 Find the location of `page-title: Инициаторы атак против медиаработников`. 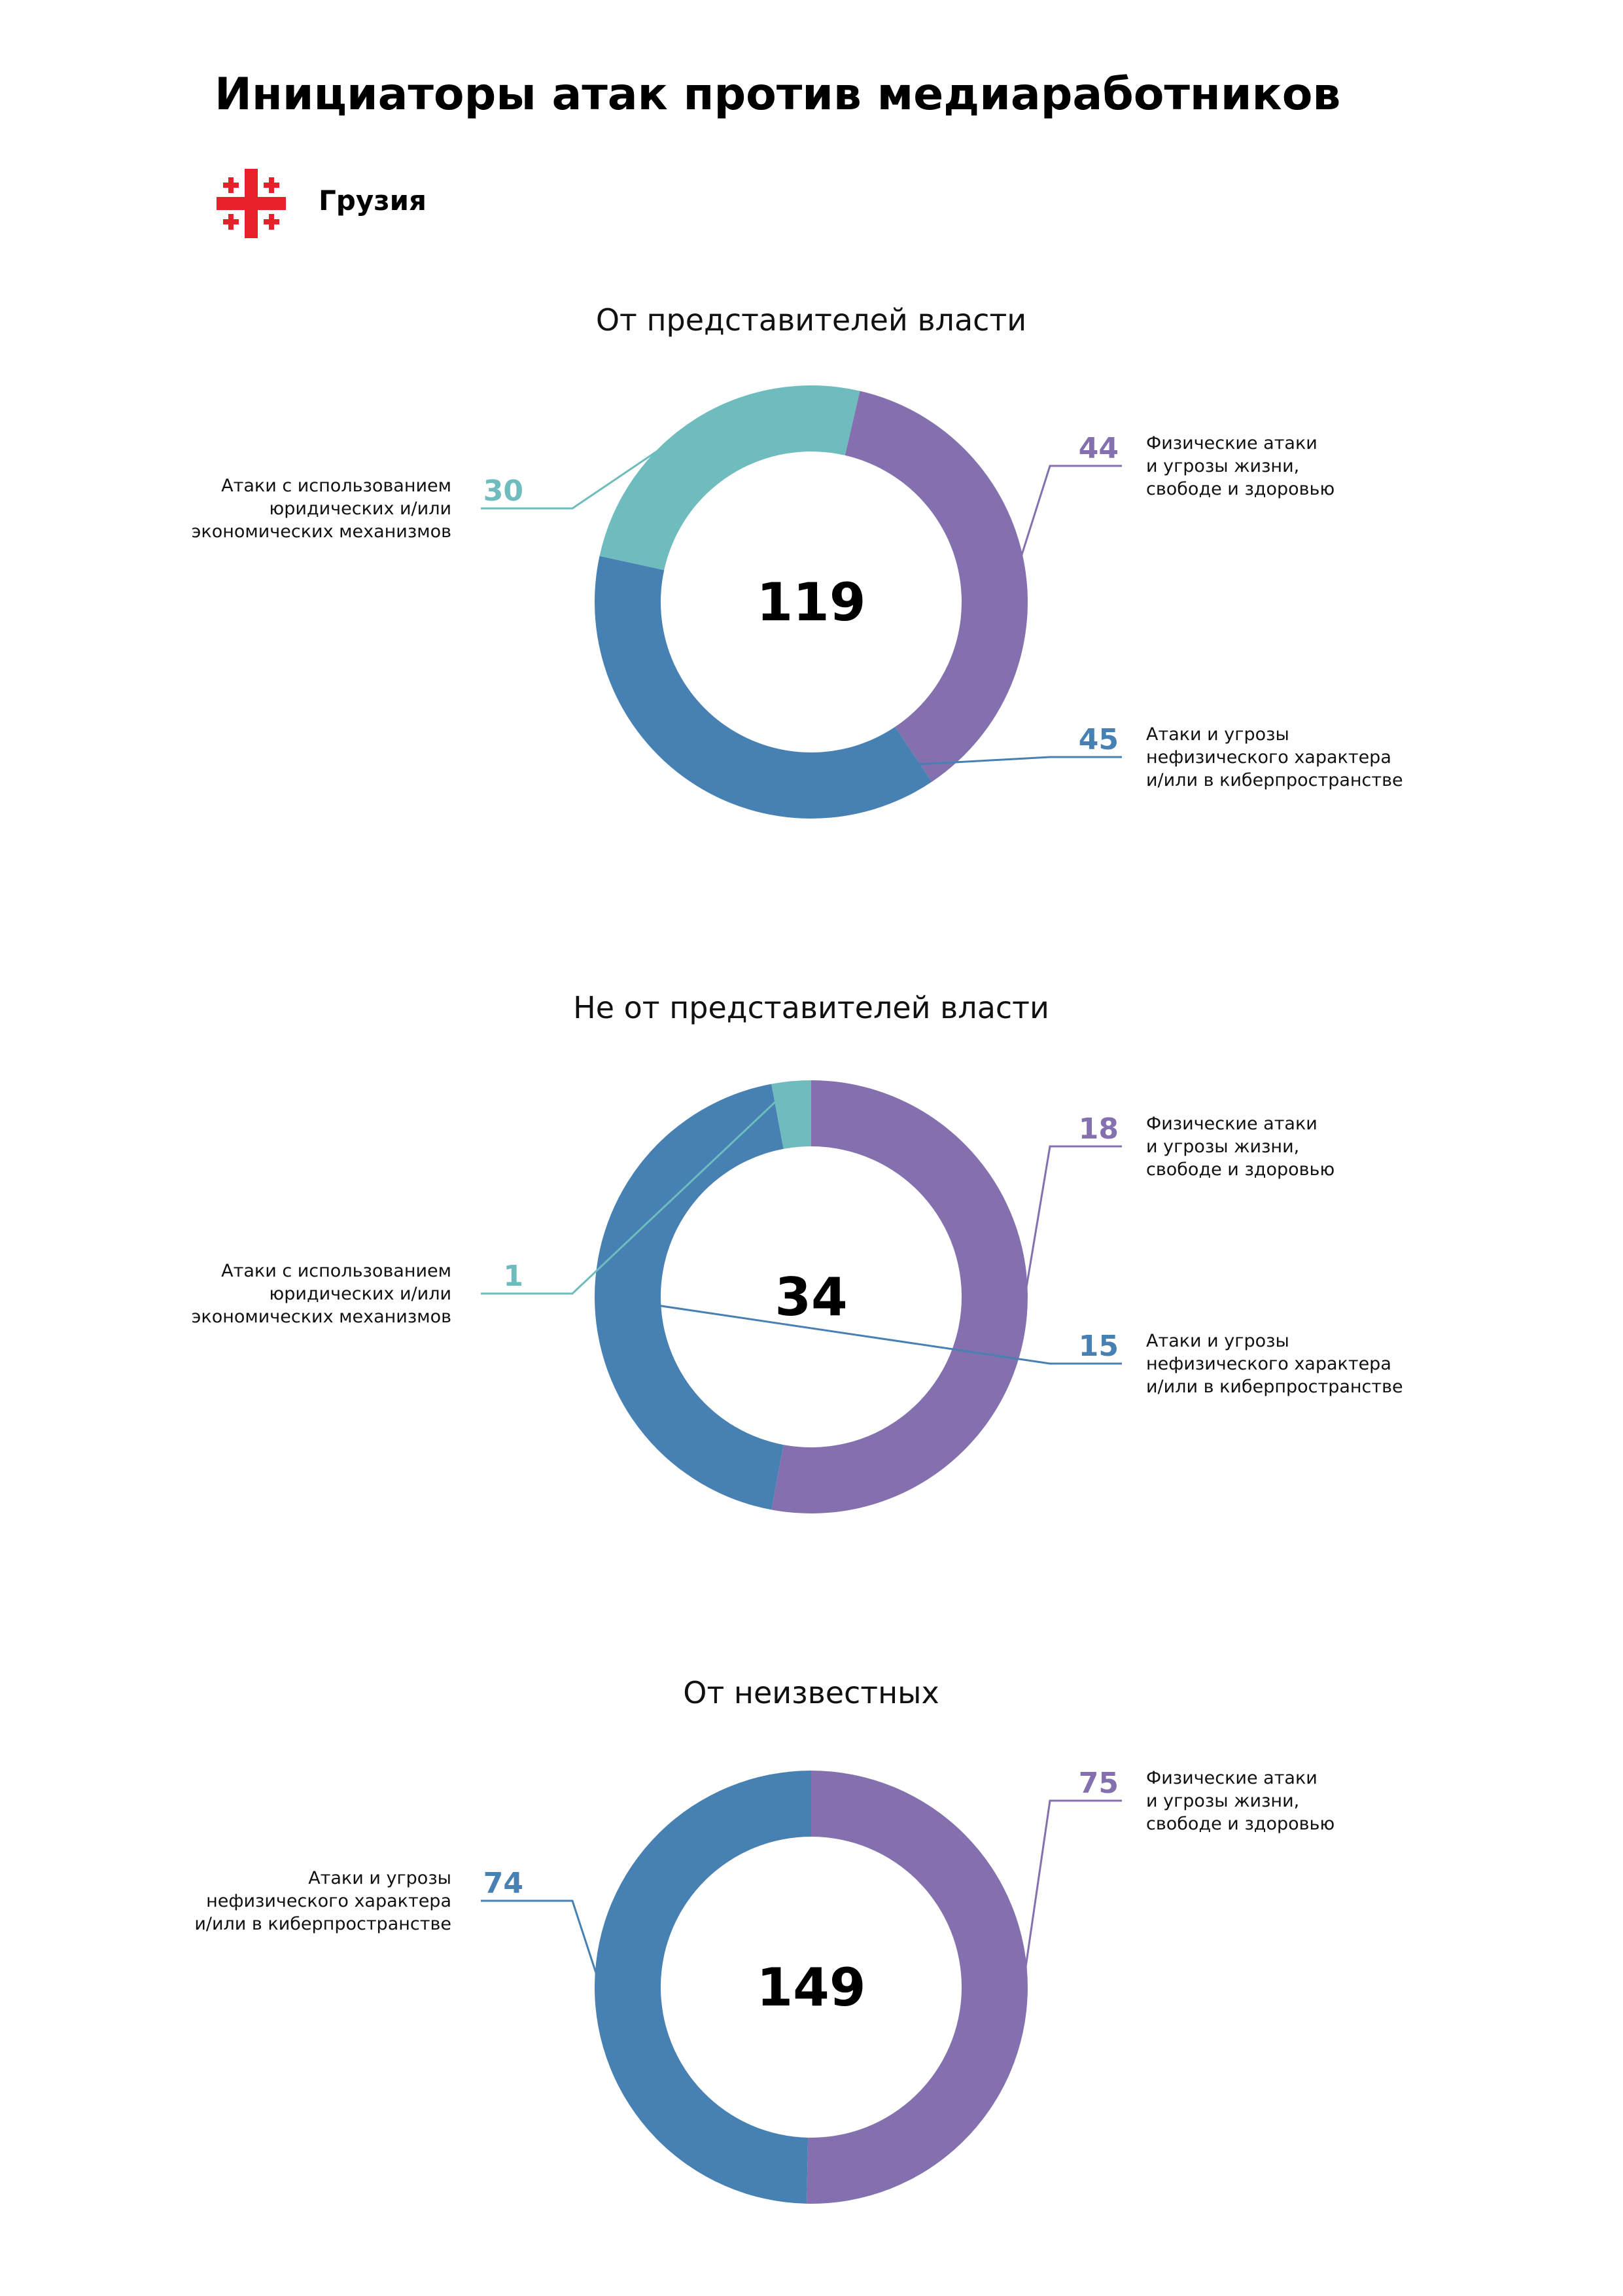

page-title: Инициаторы атак против медиаработников is located at coordinates (778, 95).